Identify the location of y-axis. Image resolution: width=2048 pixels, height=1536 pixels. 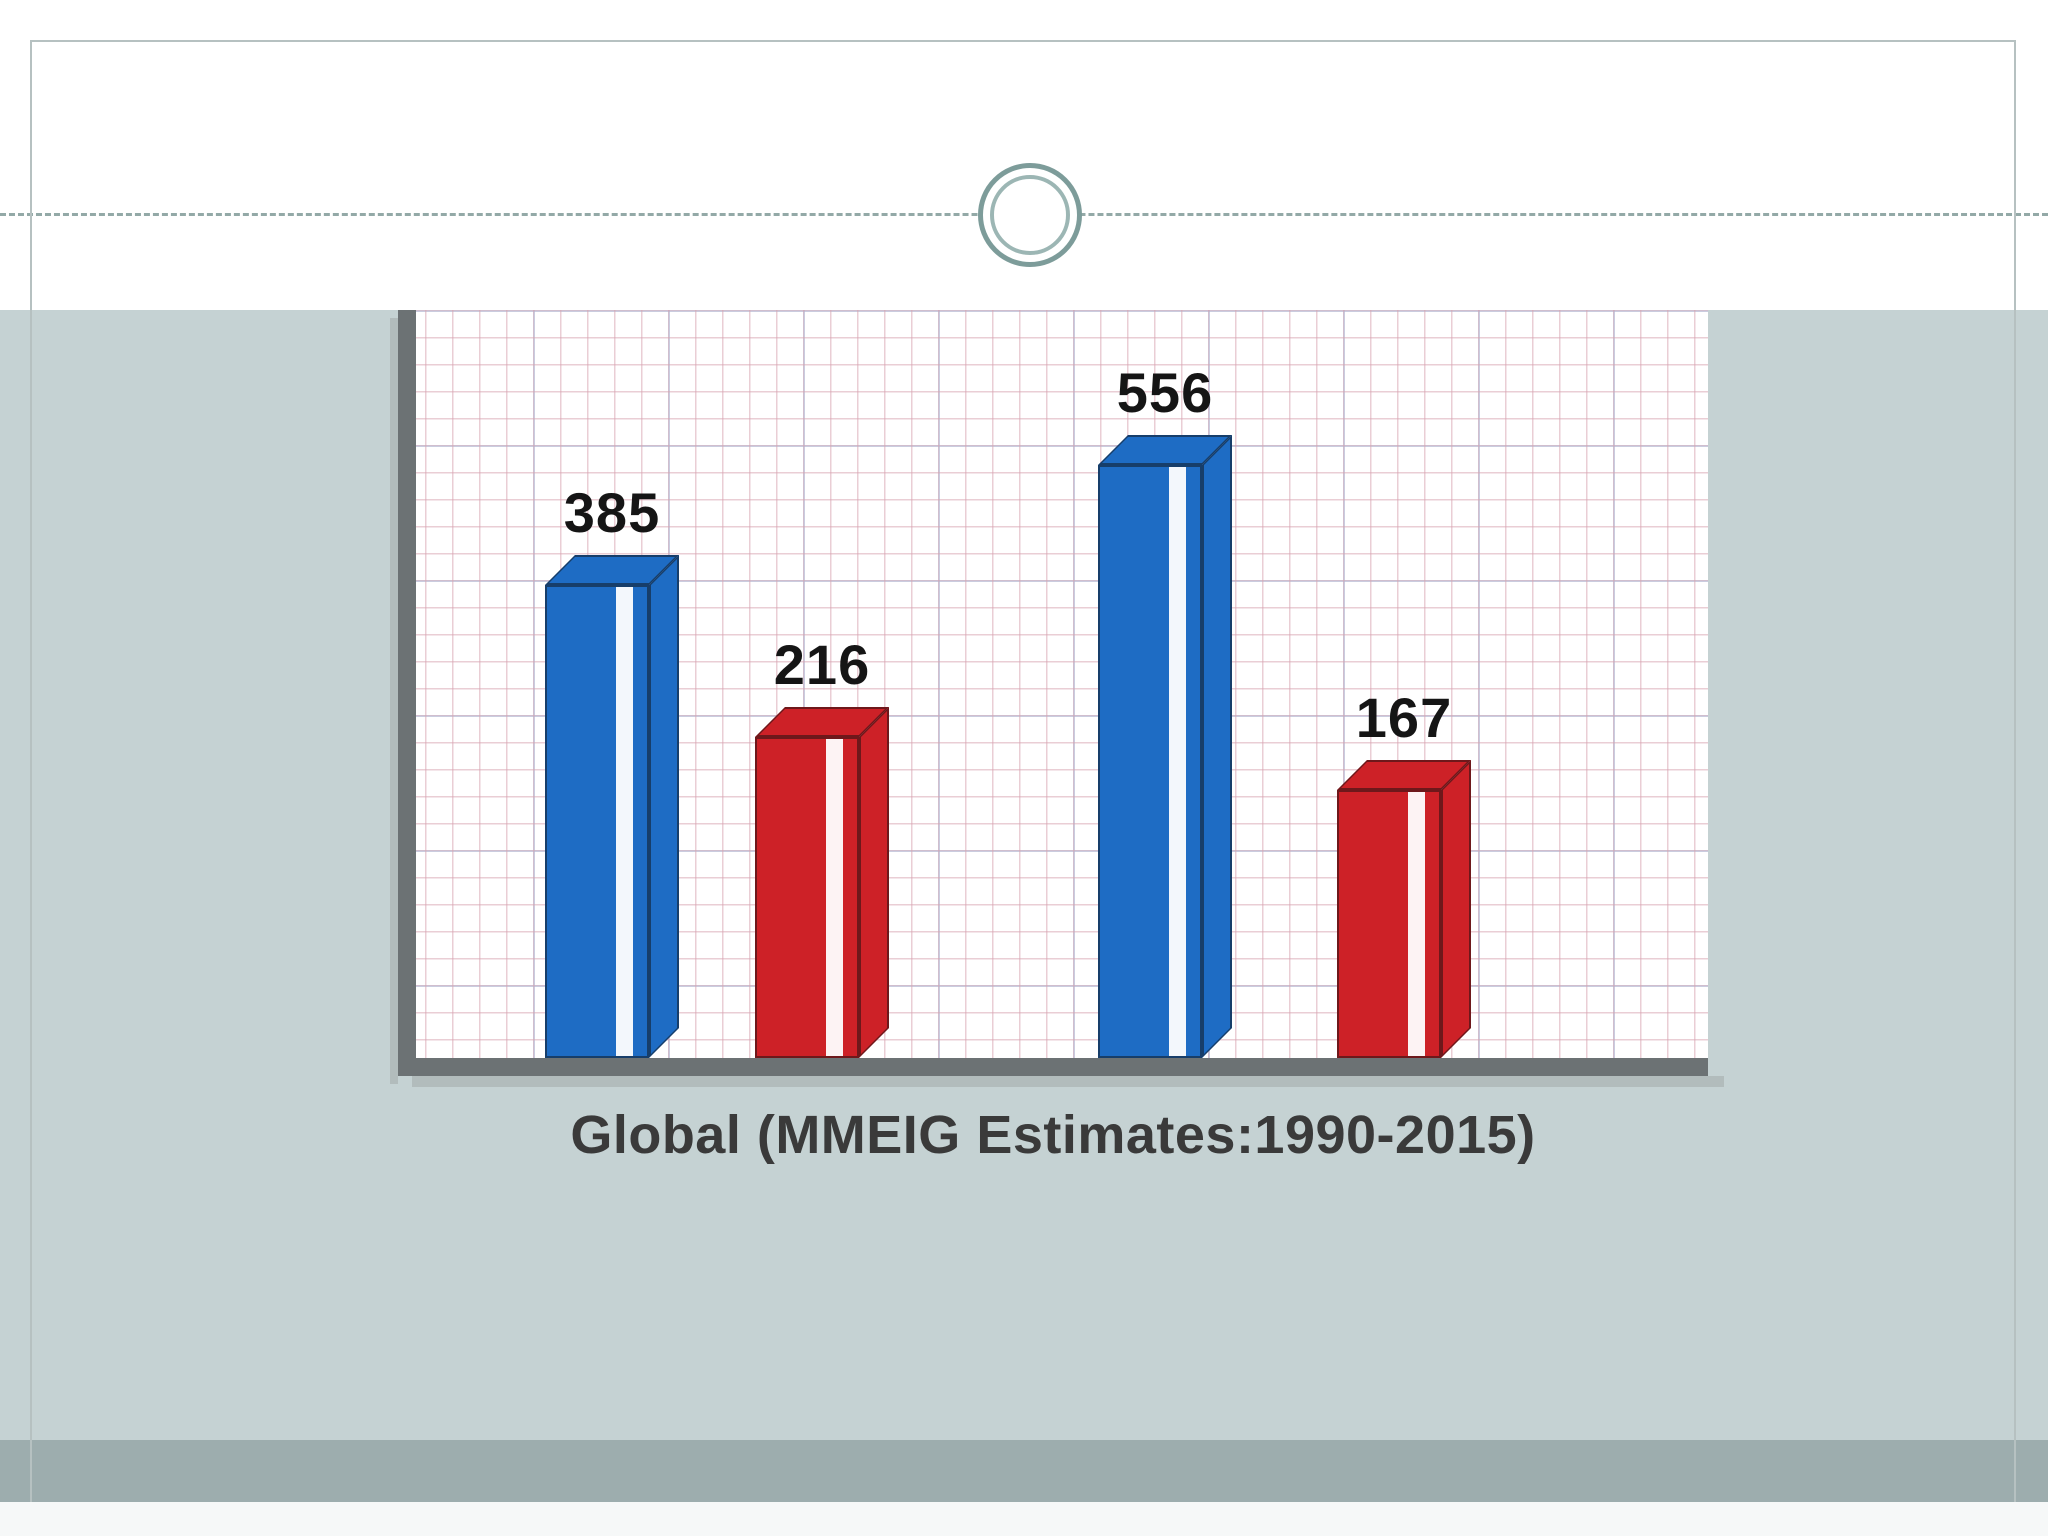
(407, 693).